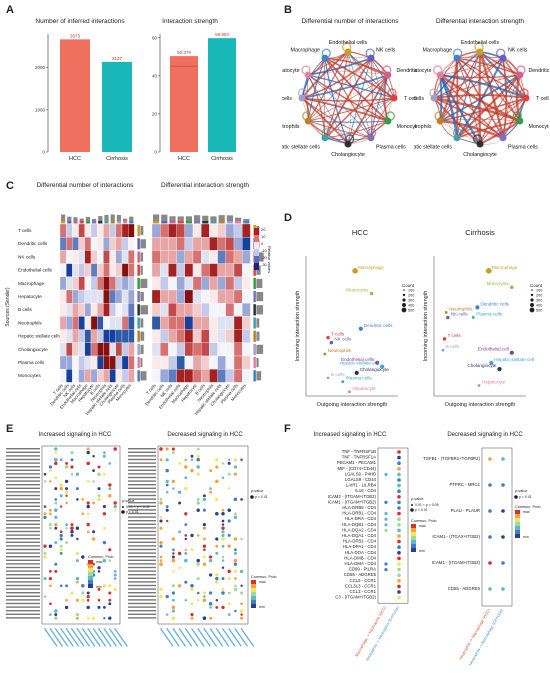  I want to click on scatter-point-label: Endothelial cell, so click(493, 349).